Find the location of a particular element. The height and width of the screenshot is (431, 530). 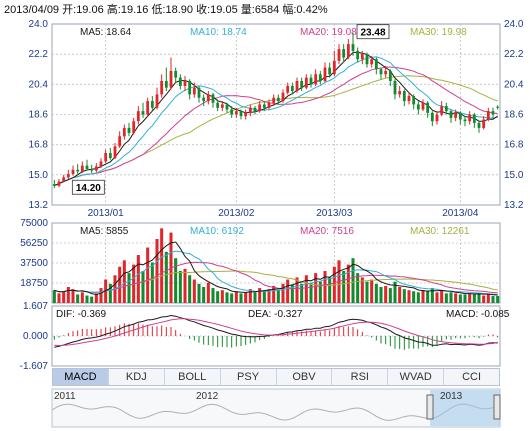

price-legend-ma5: MA5: 18.64 is located at coordinates (106, 32).